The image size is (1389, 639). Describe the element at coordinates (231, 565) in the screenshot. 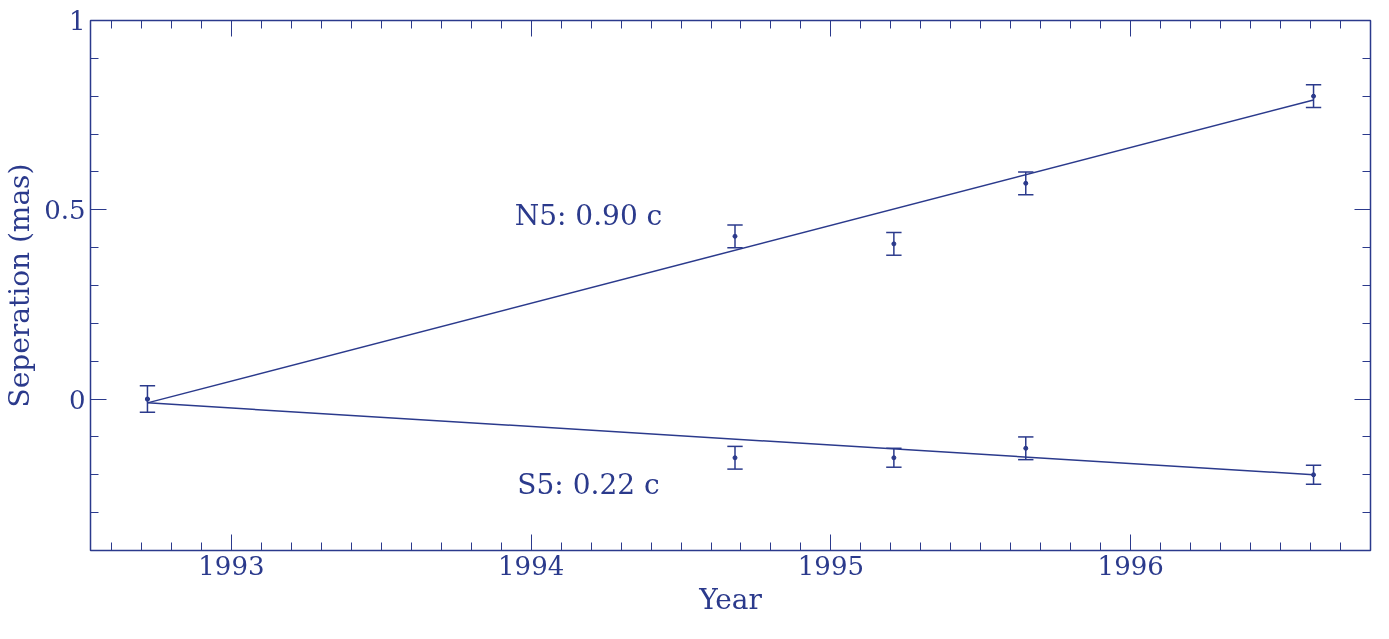

I see `x-tick-label: 1993` at that location.